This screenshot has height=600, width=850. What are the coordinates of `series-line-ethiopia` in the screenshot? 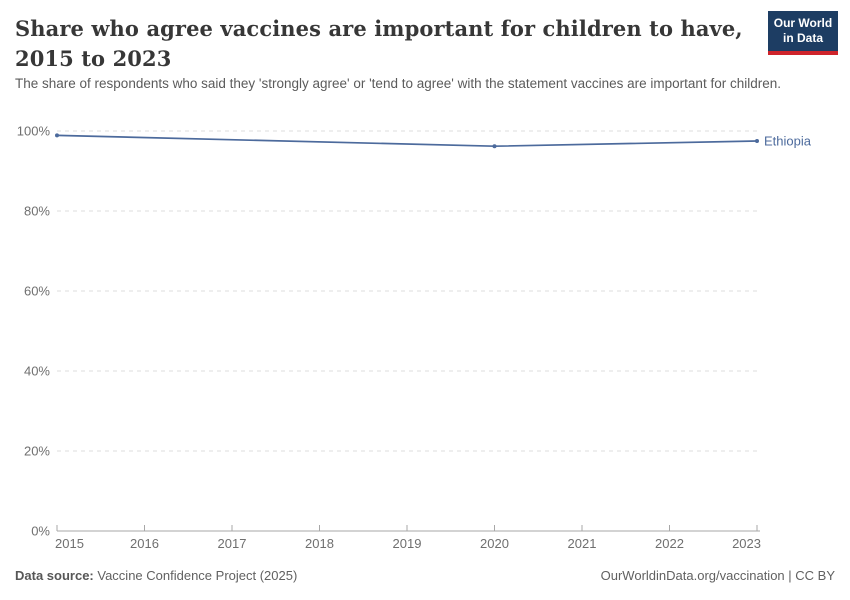 It's located at (407, 141).